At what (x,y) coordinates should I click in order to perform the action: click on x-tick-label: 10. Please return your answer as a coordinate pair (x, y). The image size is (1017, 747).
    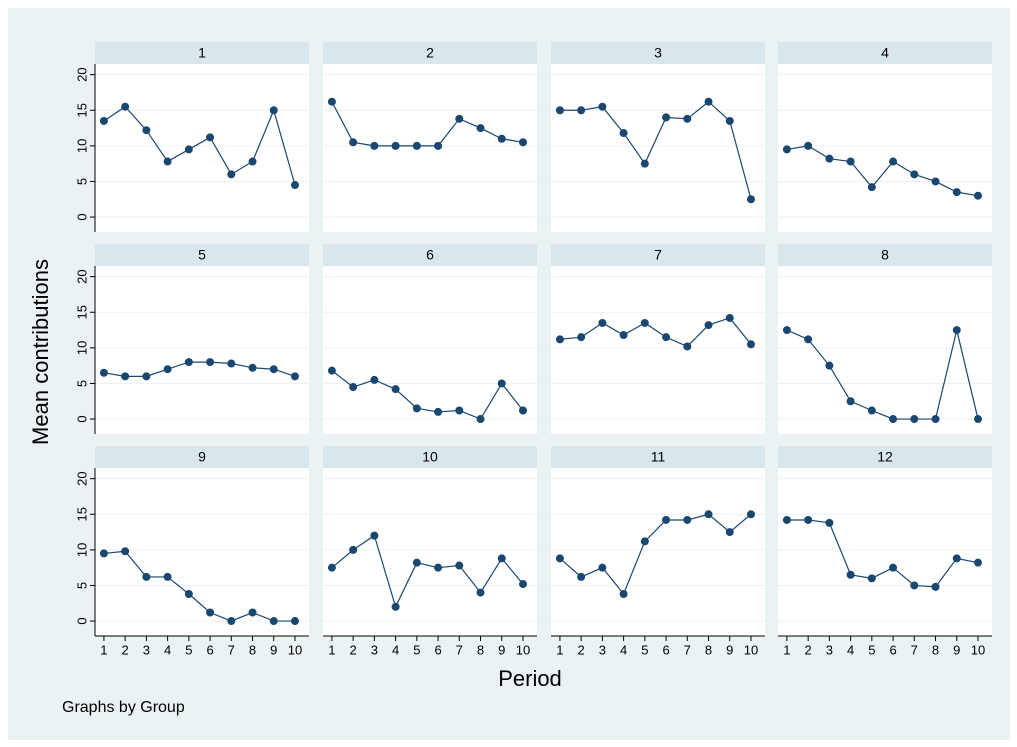
    Looking at the image, I should click on (295, 649).